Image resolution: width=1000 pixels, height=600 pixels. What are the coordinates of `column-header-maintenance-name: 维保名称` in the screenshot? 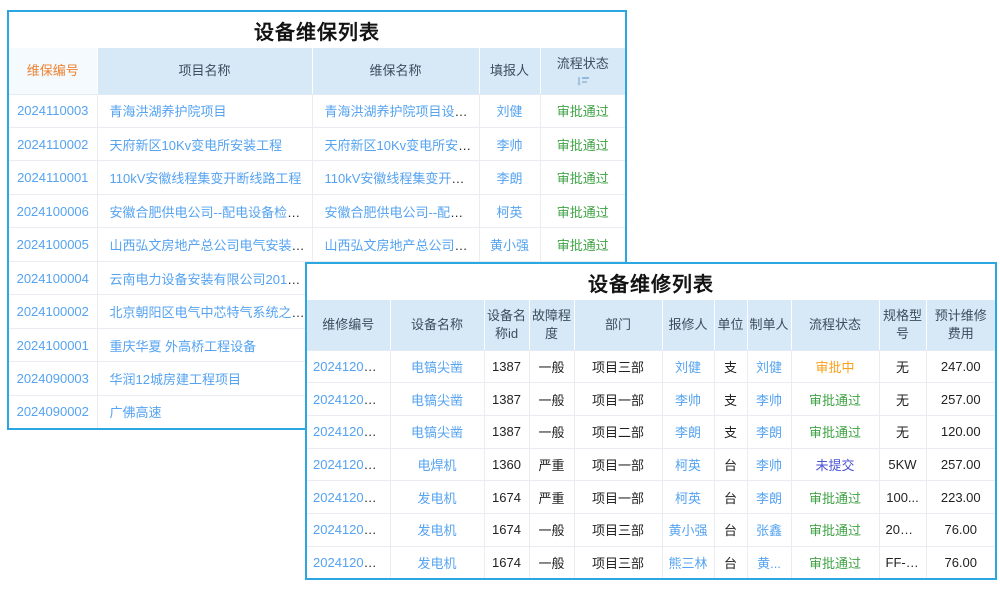 It's located at (395, 71).